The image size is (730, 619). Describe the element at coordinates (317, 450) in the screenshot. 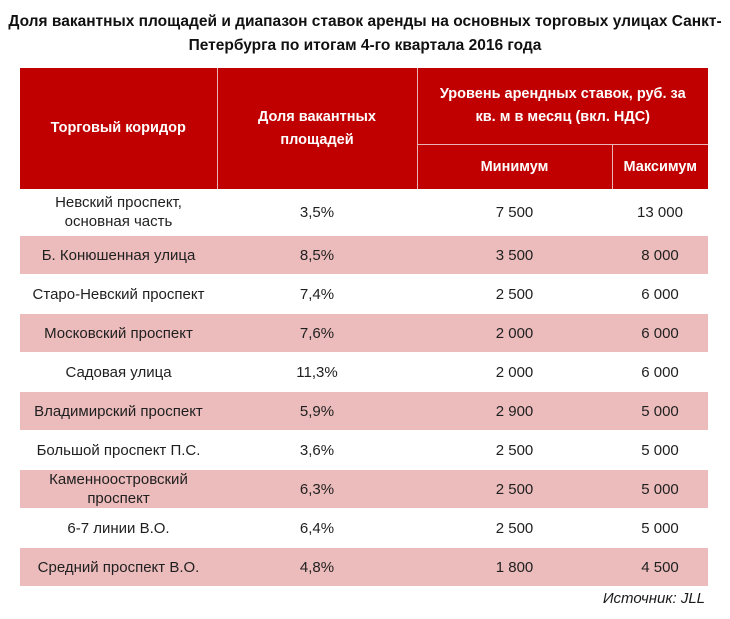

I see `cell-vacancy: 3,6%` at that location.